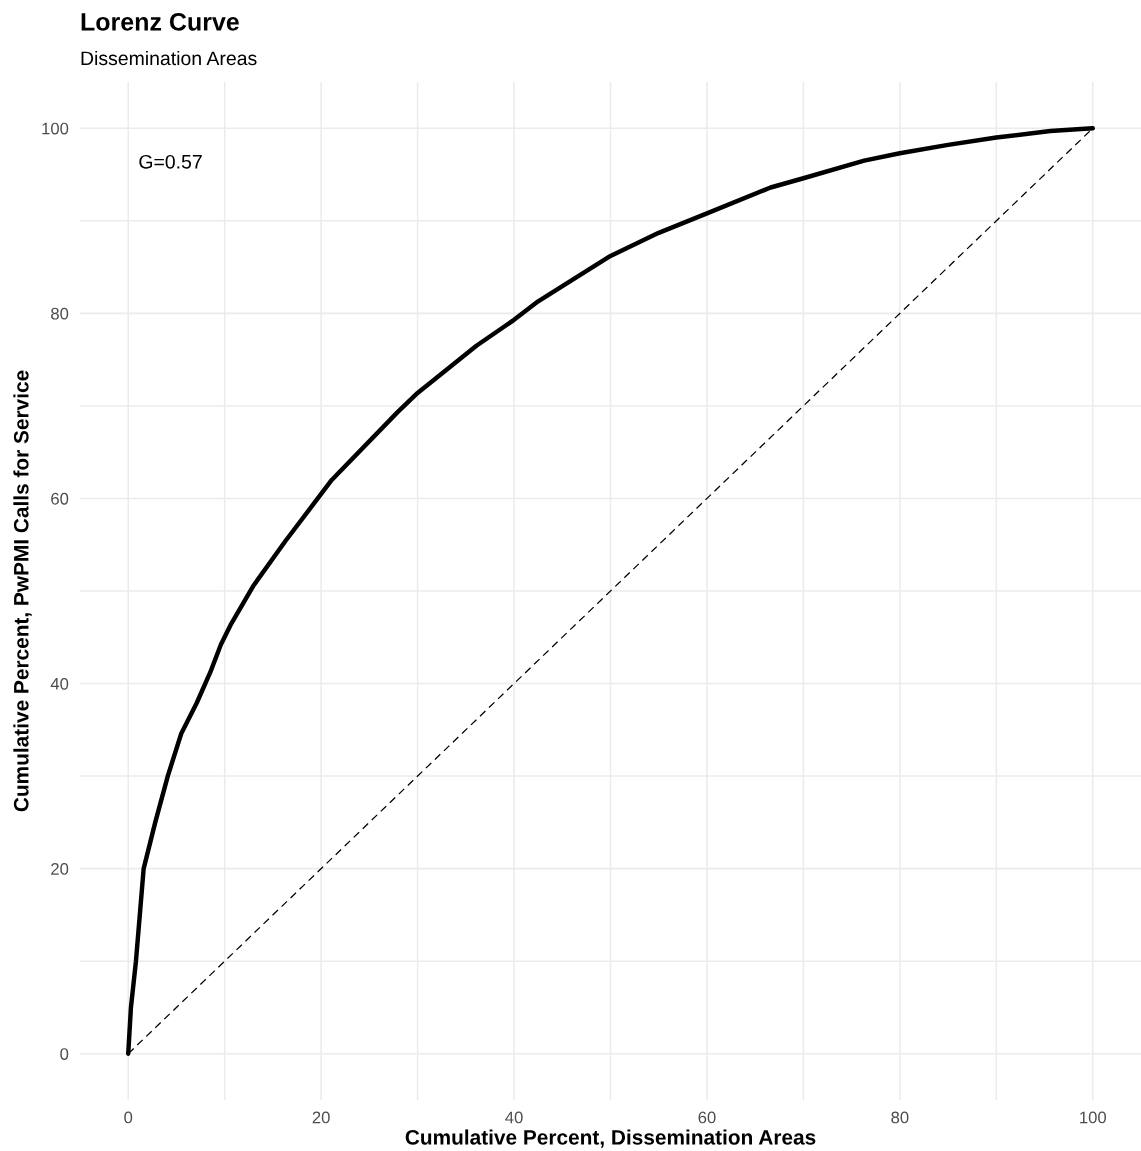  I want to click on x-tick-label: 0, so click(128, 1117).